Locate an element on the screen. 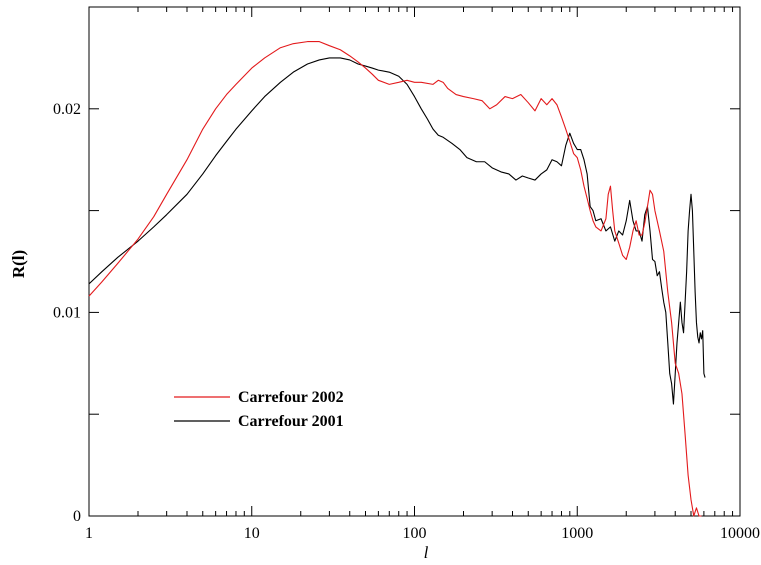 Image resolution: width=761 pixels, height=565 pixels. x-tick-label: 1 is located at coordinates (89, 533).